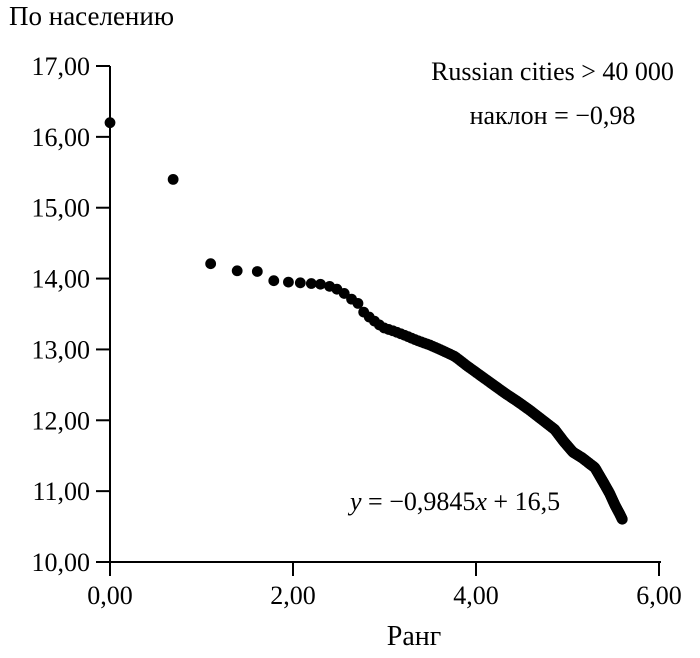  What do you see at coordinates (61, 491) in the screenshot?
I see `y-axis-tick-label: 11,00` at bounding box center [61, 491].